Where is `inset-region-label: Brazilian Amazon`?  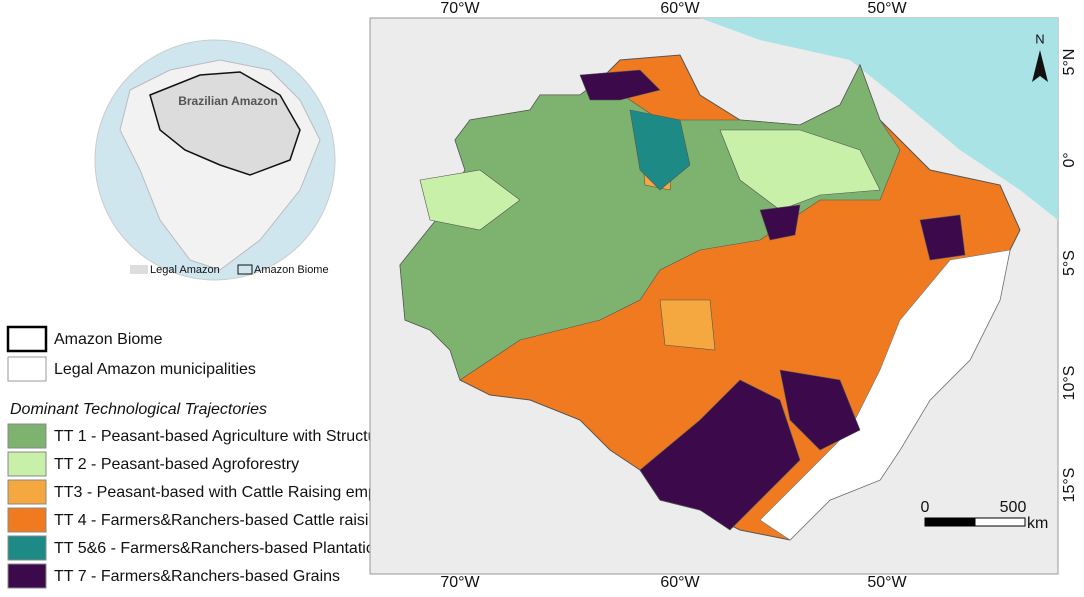
inset-region-label: Brazilian Amazon is located at coordinates (228, 101).